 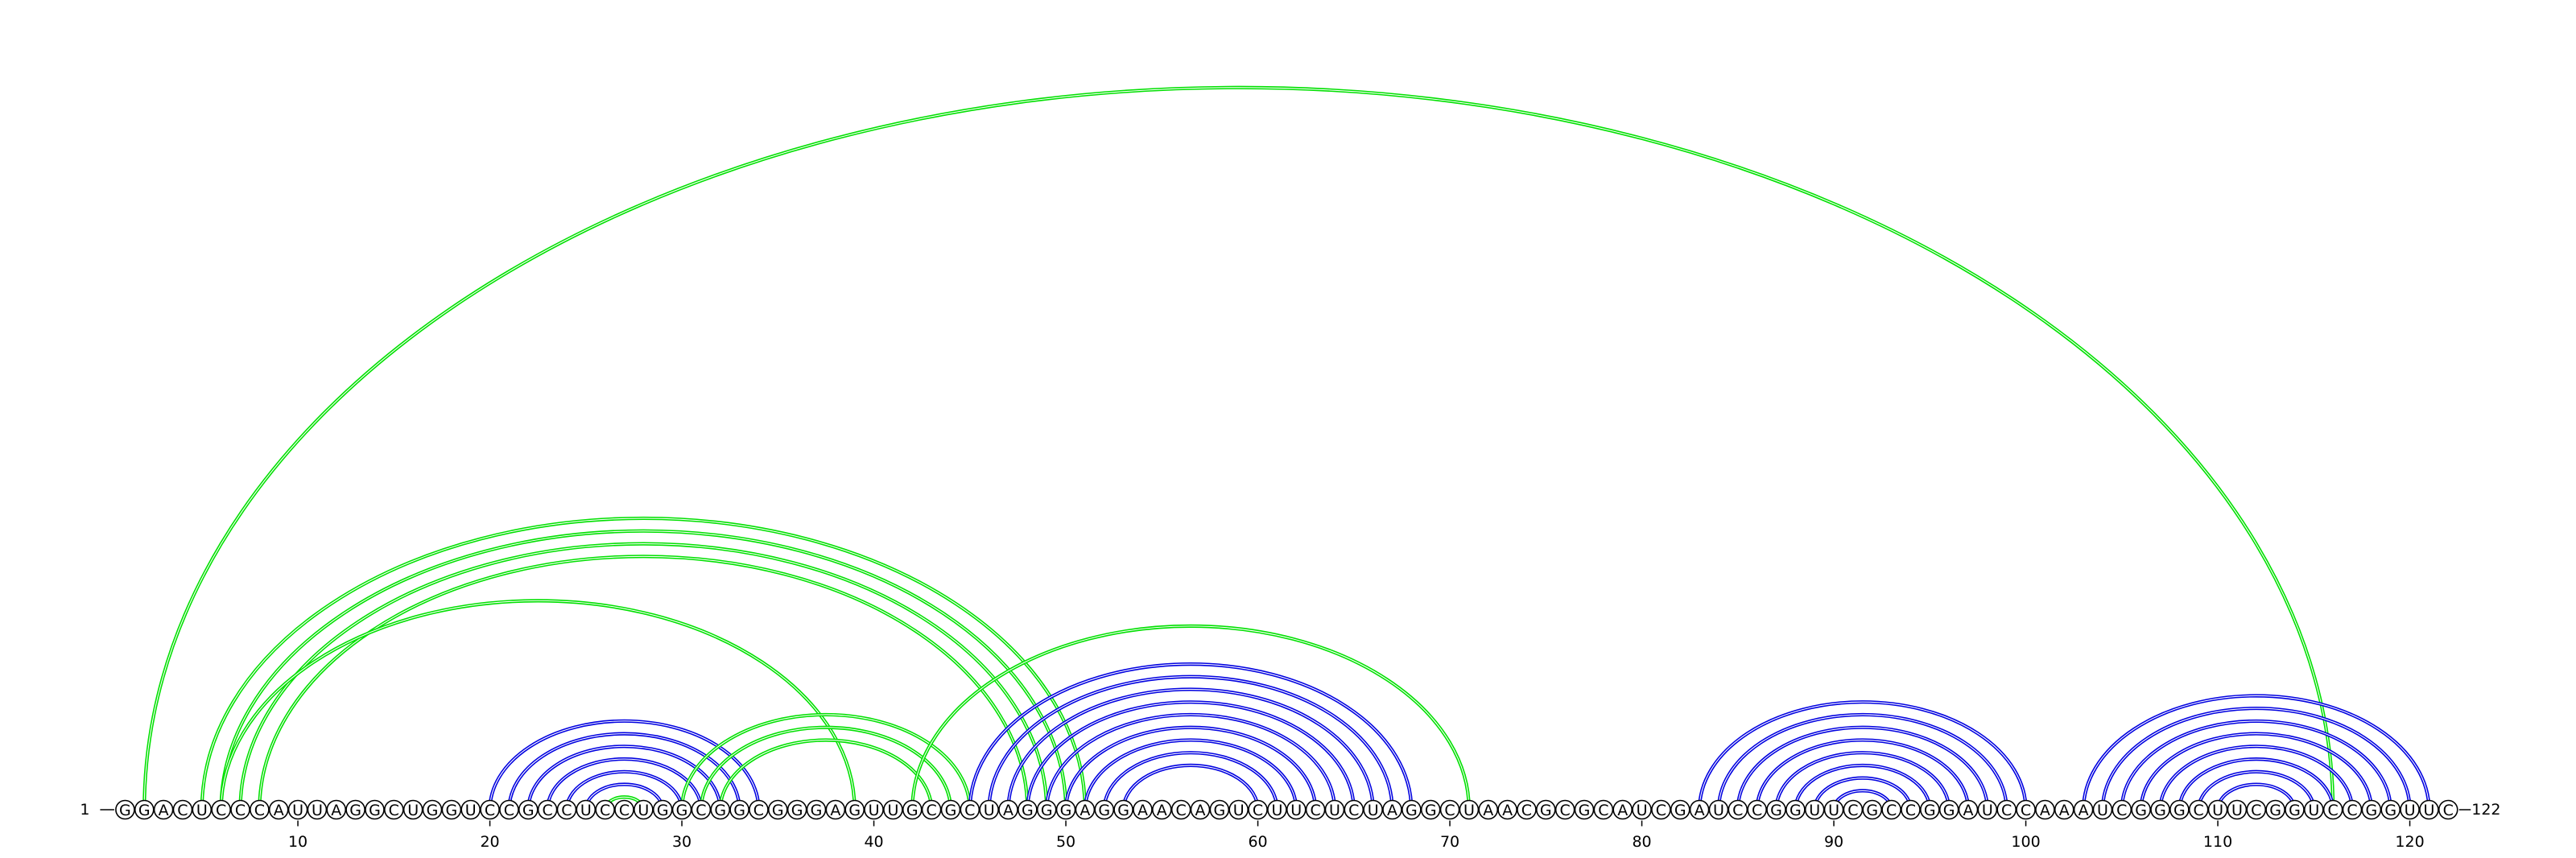 What do you see at coordinates (84, 810) in the screenshot?
I see `sequence-start-label: 1` at bounding box center [84, 810].